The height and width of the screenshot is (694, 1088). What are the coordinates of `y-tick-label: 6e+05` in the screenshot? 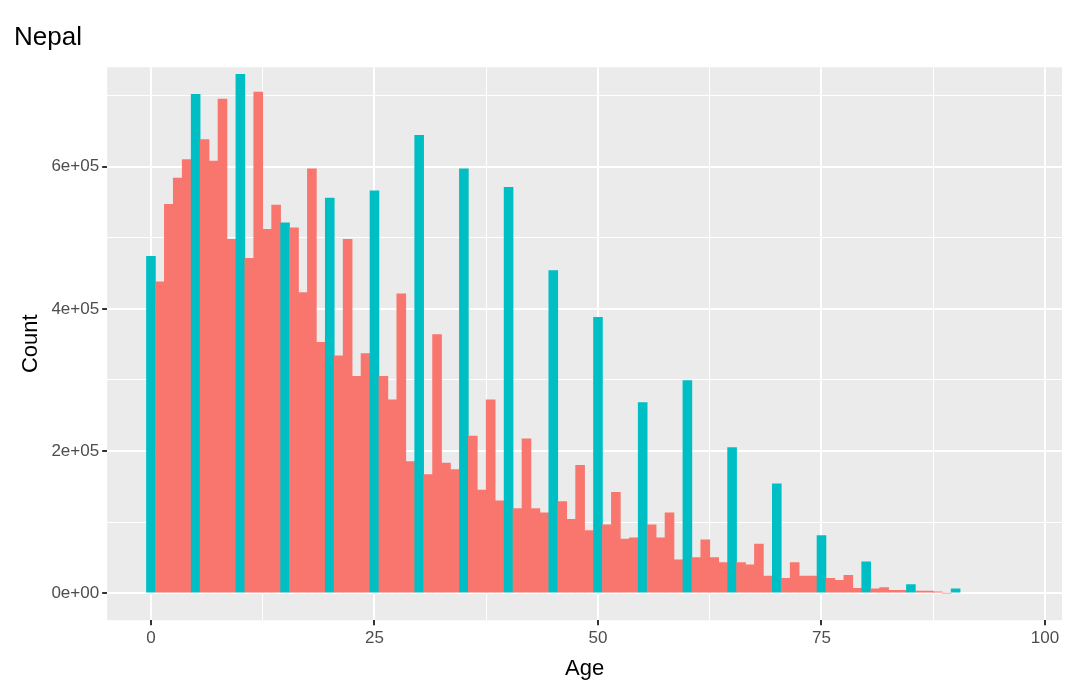 It's located at (75, 166).